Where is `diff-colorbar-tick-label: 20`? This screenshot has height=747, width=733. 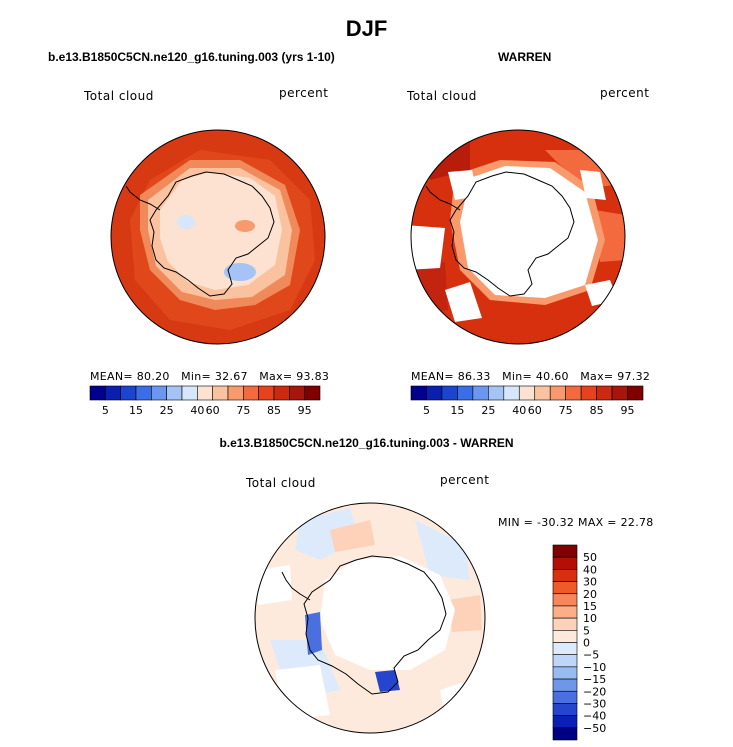
diff-colorbar-tick-label: 20 is located at coordinates (590, 594).